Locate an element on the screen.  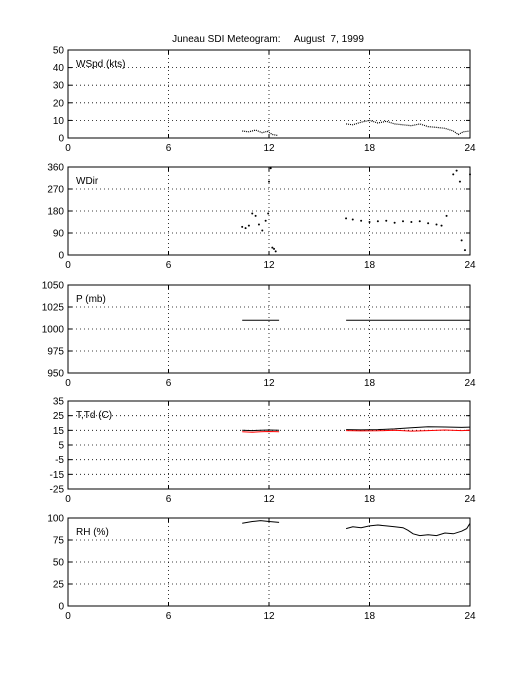
panel-label: P (mb) is located at coordinates (91, 299).